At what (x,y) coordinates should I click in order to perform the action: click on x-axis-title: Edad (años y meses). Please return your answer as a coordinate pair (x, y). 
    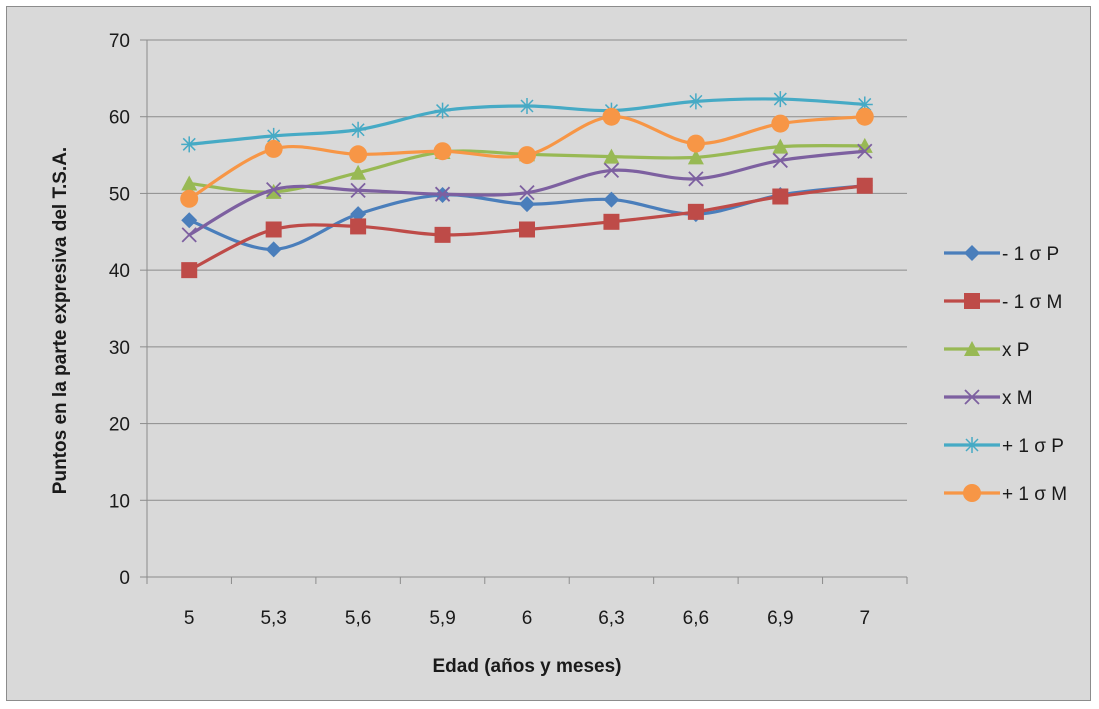
    Looking at the image, I should click on (526, 666).